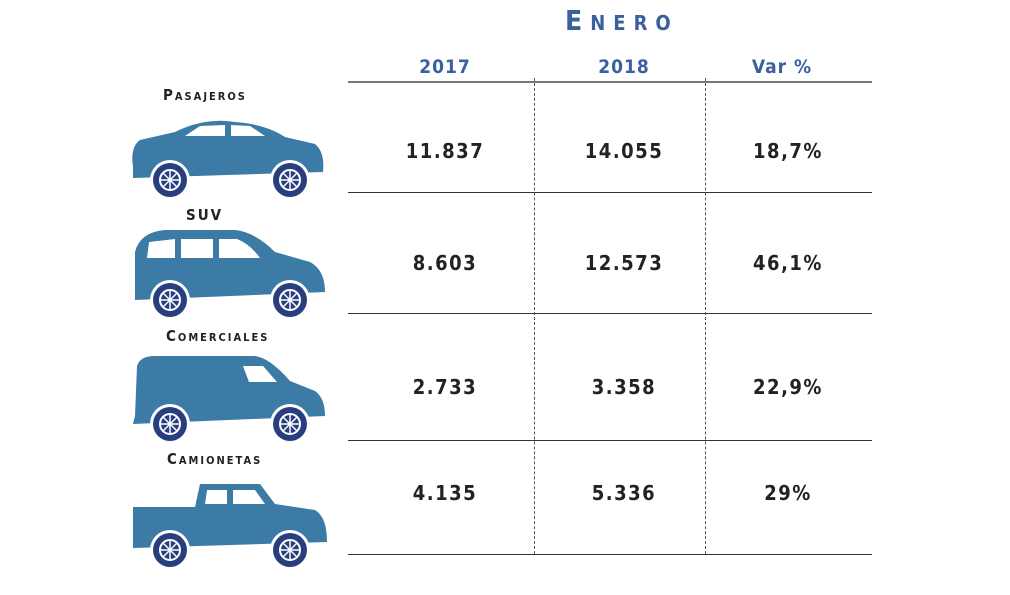 This screenshot has width=1010, height=595. I want to click on van-icon, so click(229, 400).